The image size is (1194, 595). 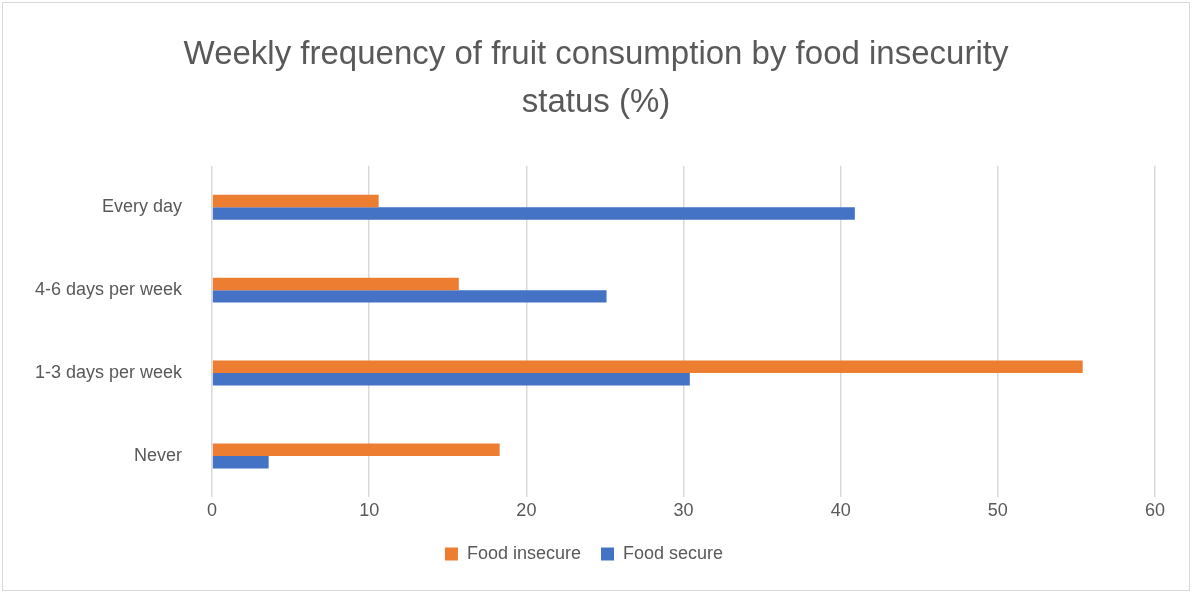 What do you see at coordinates (526, 510) in the screenshot?
I see `x-tick-label: 20` at bounding box center [526, 510].